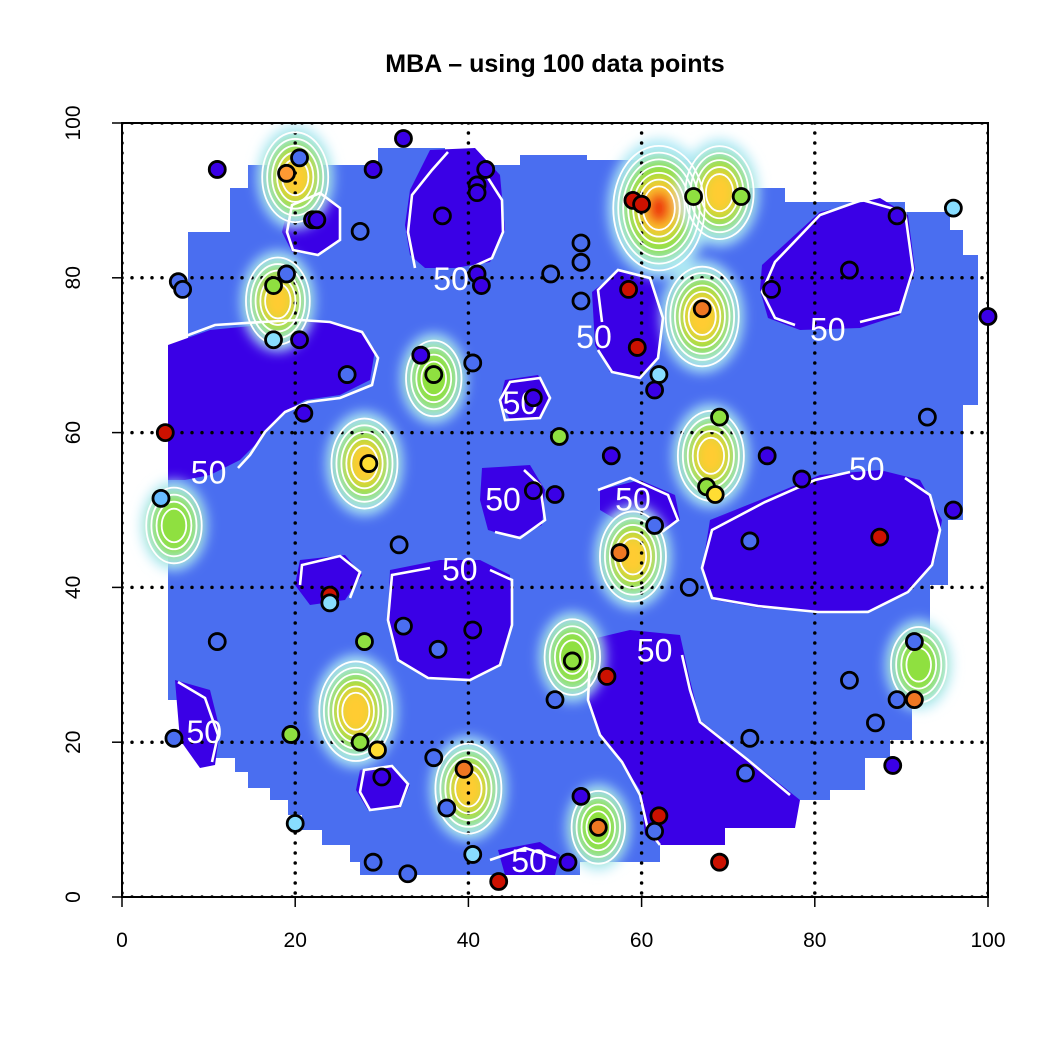  I want to click on y-tick-label: 0, so click(73, 897).